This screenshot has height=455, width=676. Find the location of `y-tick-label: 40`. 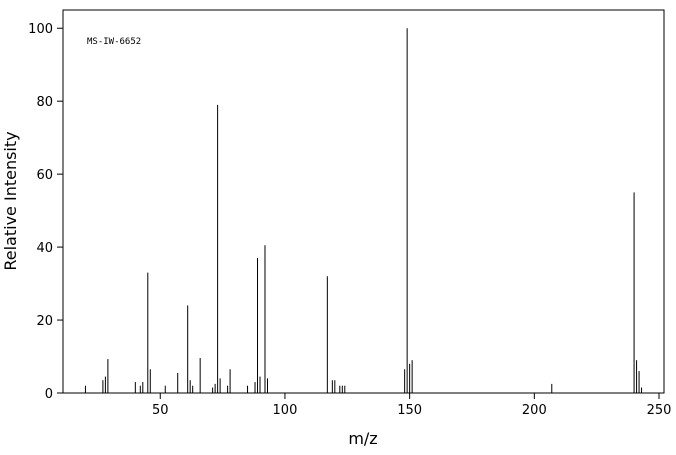

y-tick-label: 40 is located at coordinates (44, 248).